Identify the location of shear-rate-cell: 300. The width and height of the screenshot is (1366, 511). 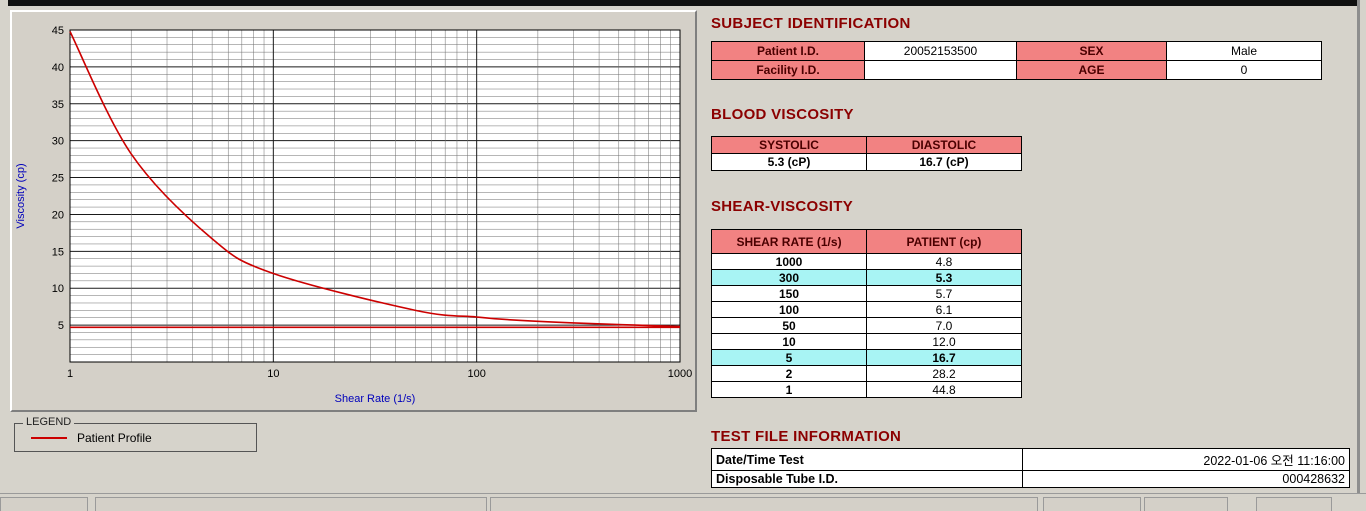
(789, 277).